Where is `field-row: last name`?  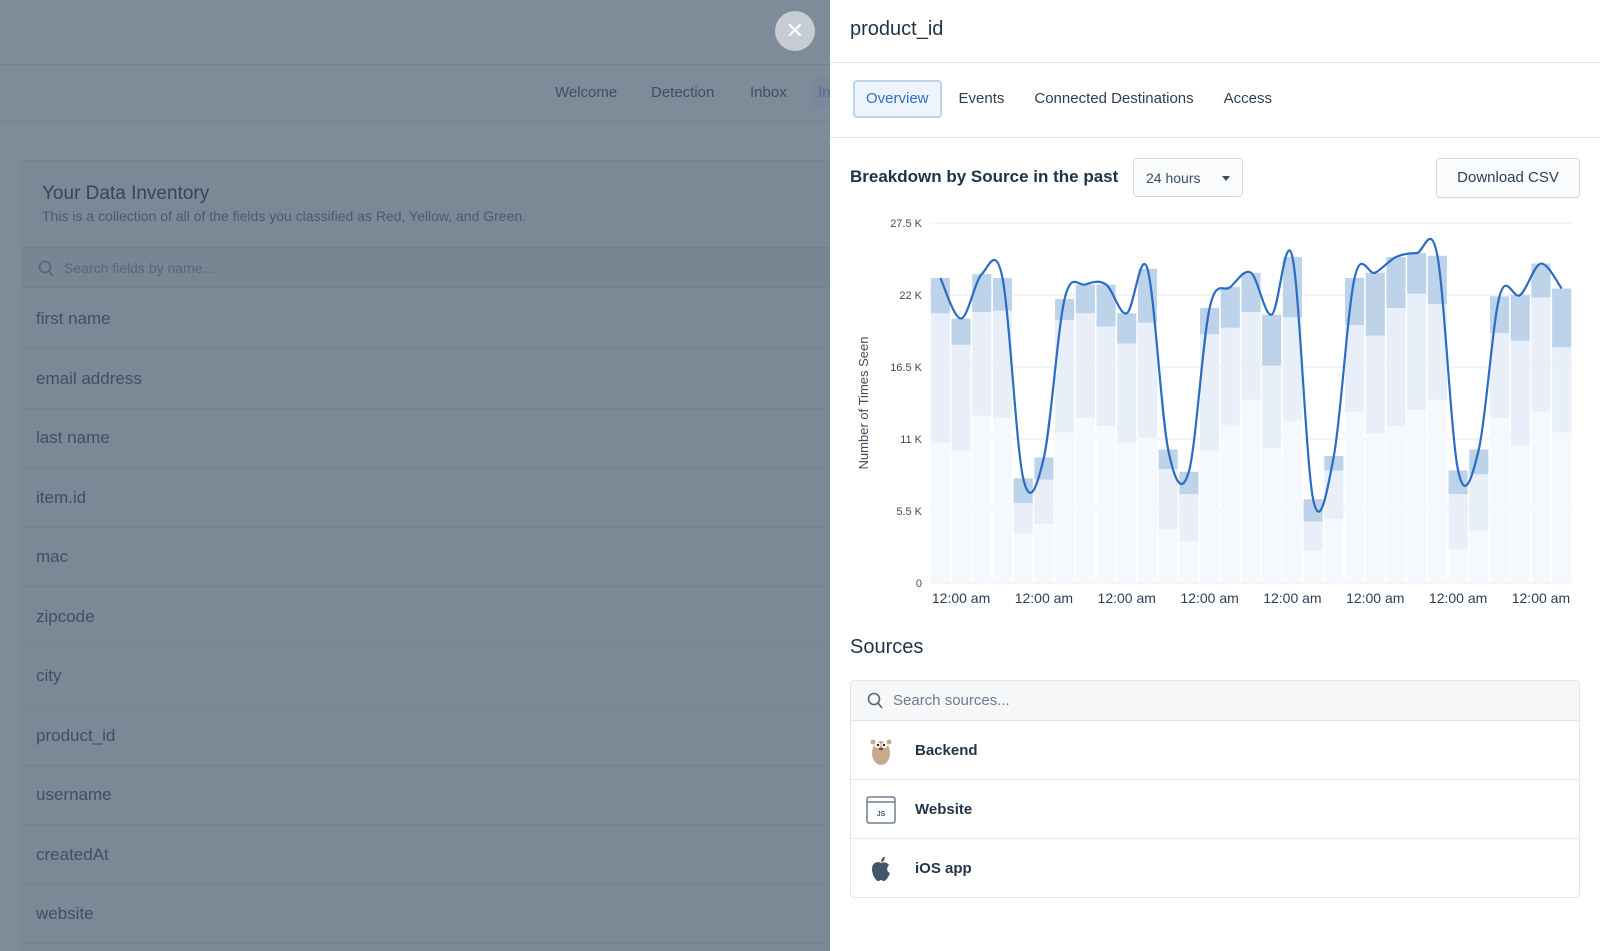 field-row: last name is located at coordinates (426, 438).